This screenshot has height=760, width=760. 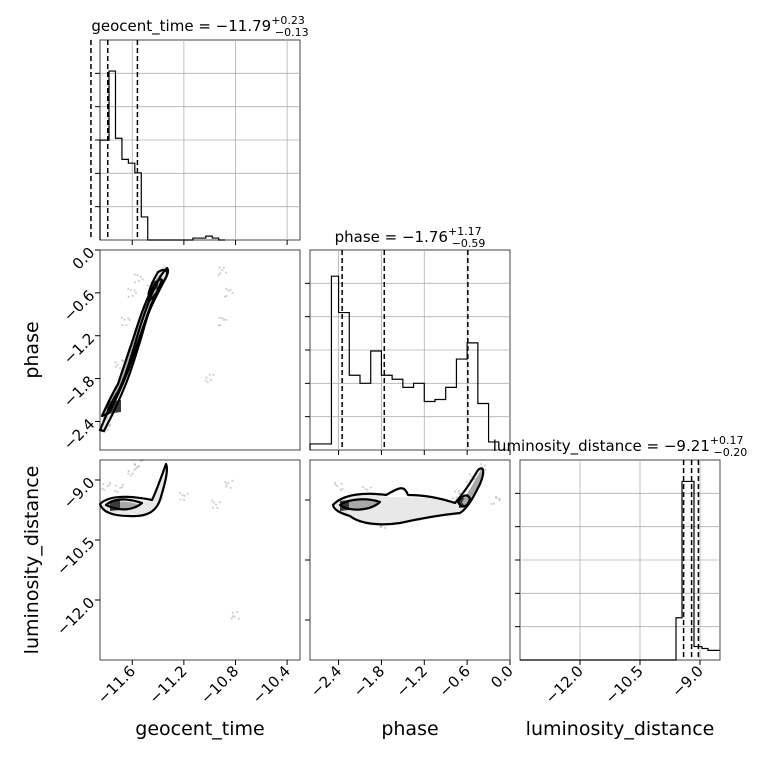 What do you see at coordinates (75, 616) in the screenshot?
I see `y-tick-label: −12.0` at bounding box center [75, 616].